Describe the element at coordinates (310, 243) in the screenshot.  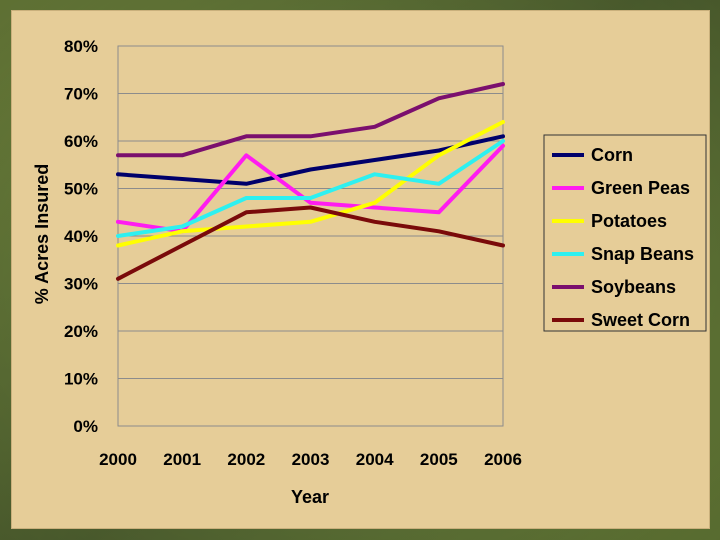
I see `series-line-sweet-corn` at that location.